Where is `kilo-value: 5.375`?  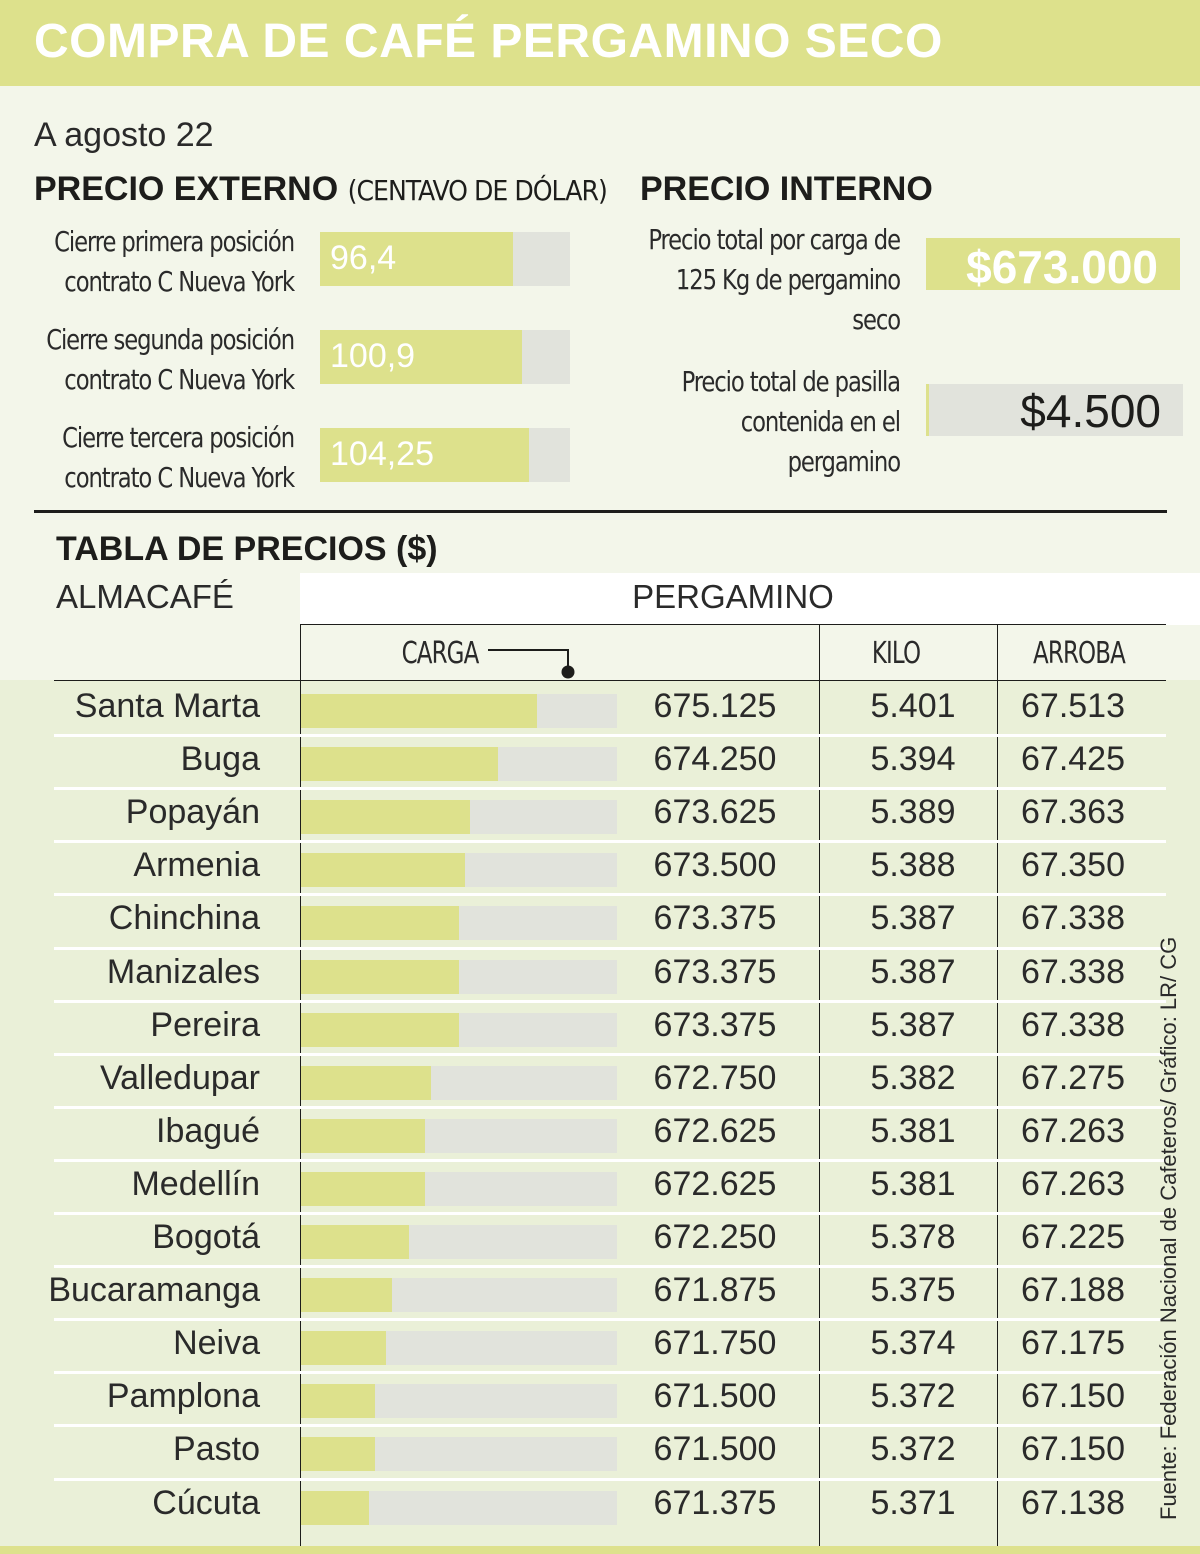
kilo-value: 5.375 is located at coordinates (913, 1290).